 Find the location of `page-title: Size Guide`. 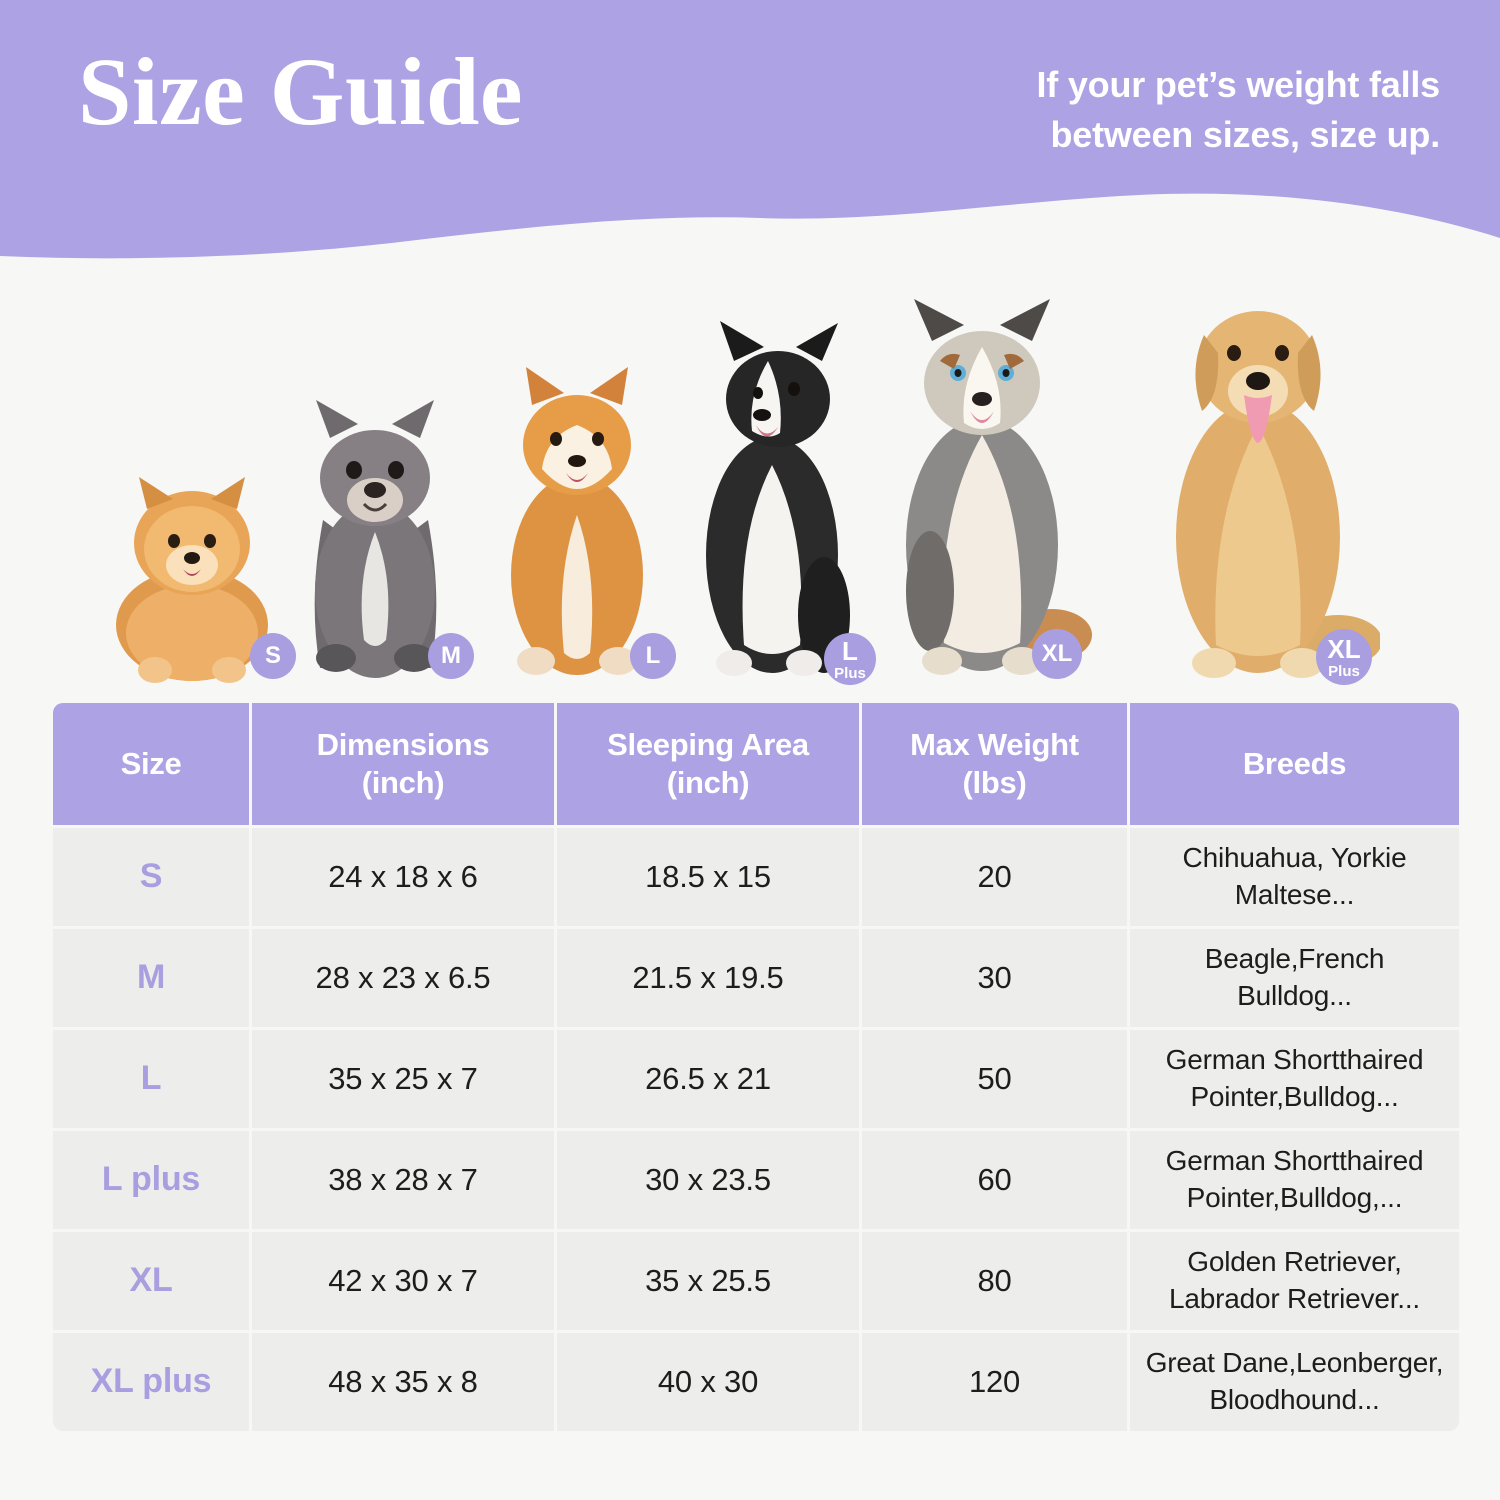

page-title: Size Guide is located at coordinates (301, 91).